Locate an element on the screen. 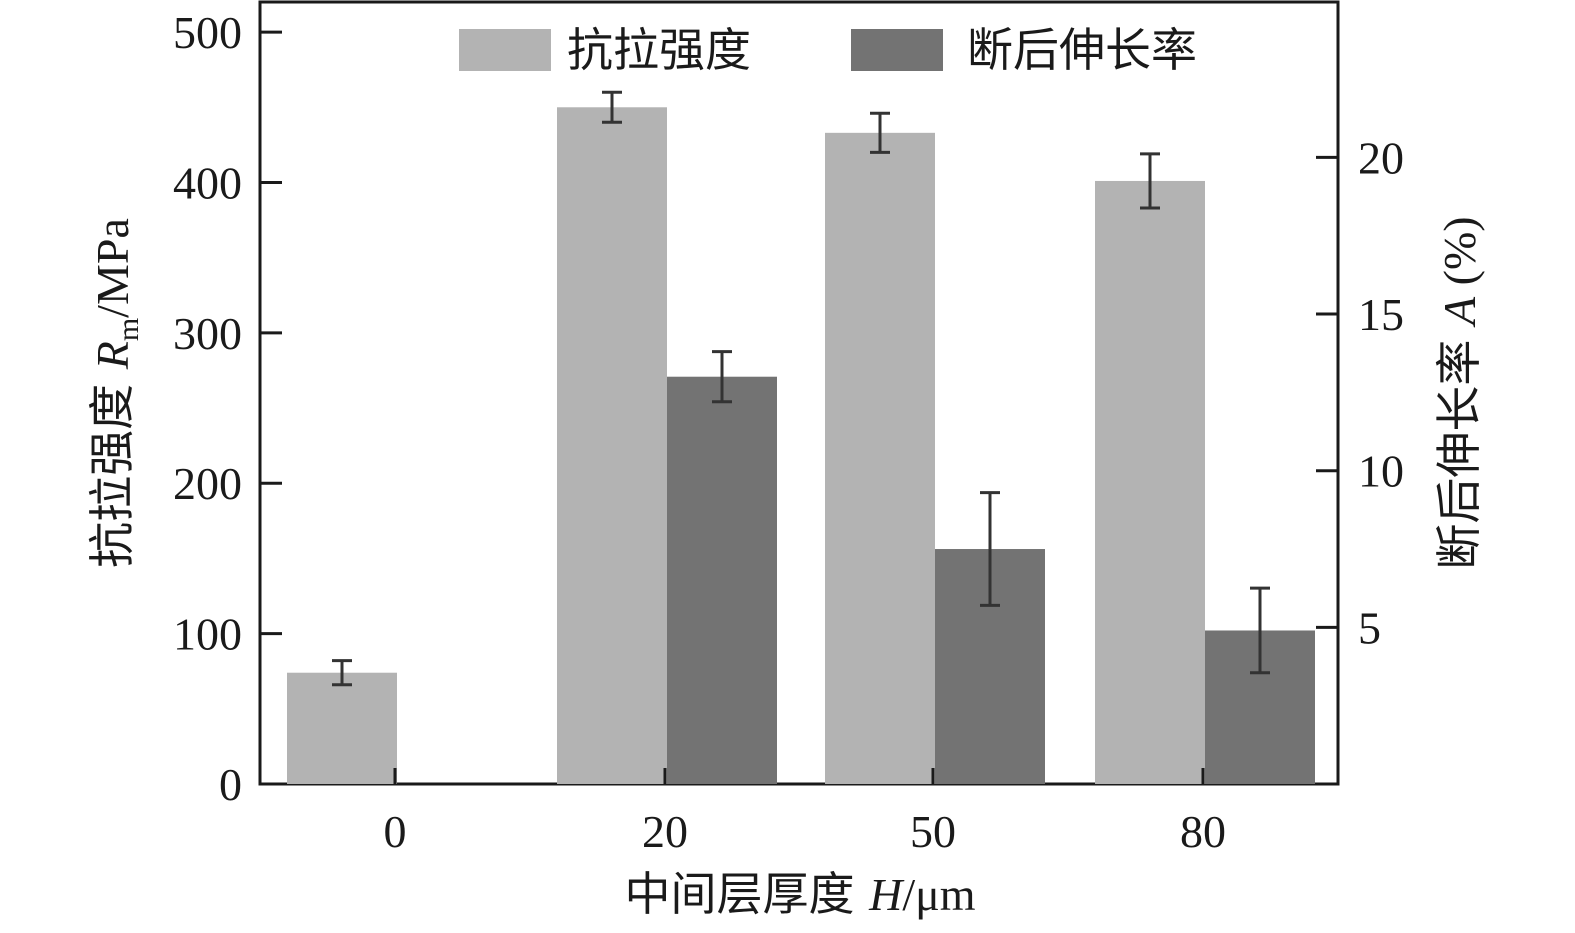  x-tick-label-0: 0 is located at coordinates (395, 831).